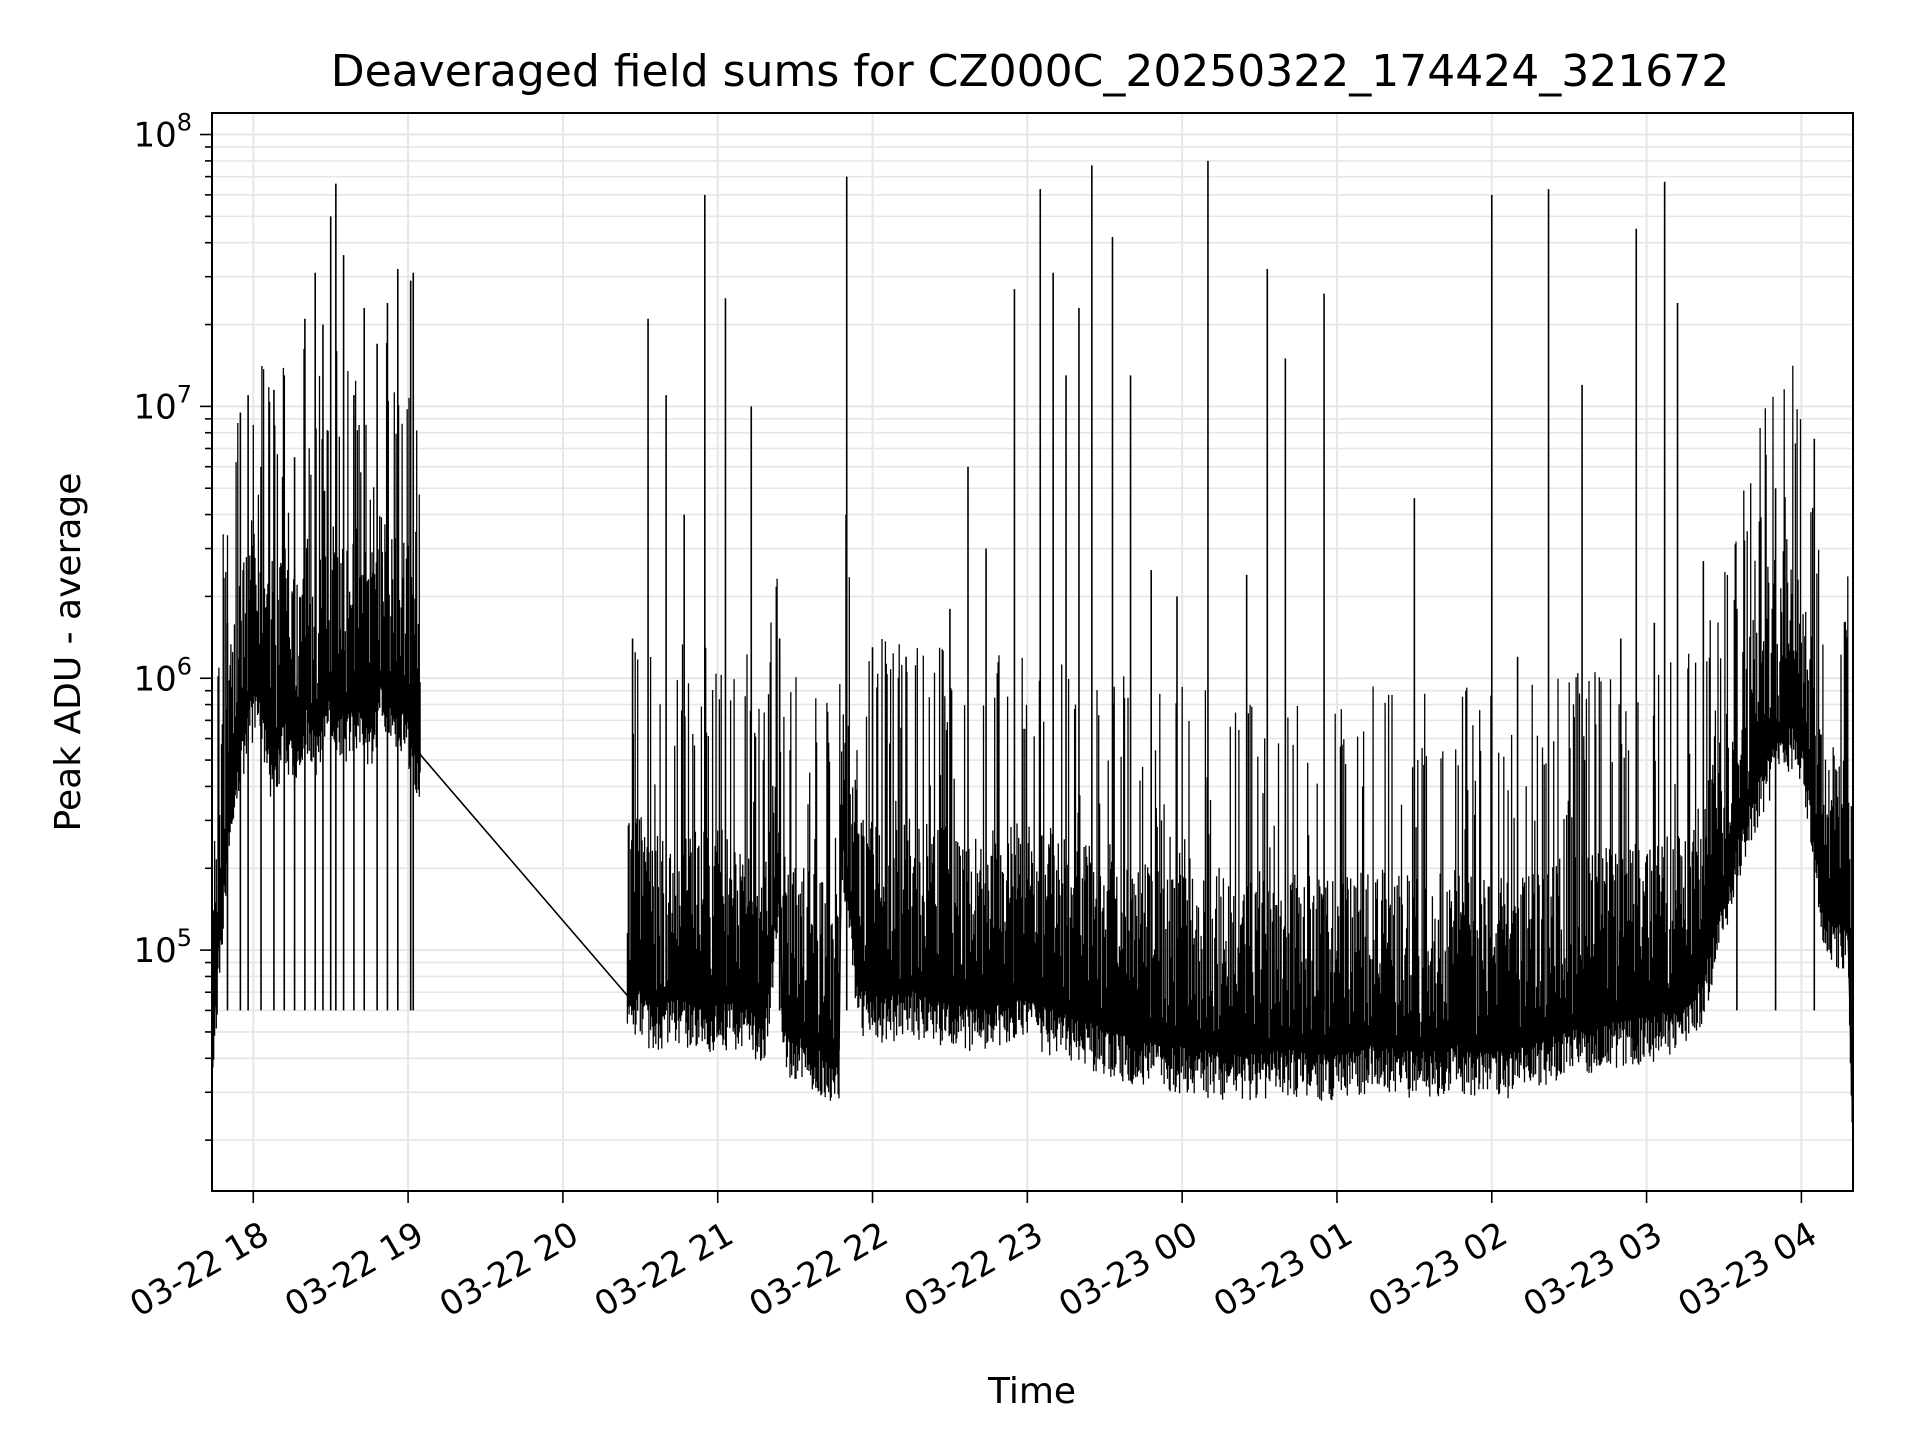 This screenshot has height=1440, width=1920. What do you see at coordinates (162, 675) in the screenshot?
I see `y-tick-label: 10⁶` at bounding box center [162, 675].